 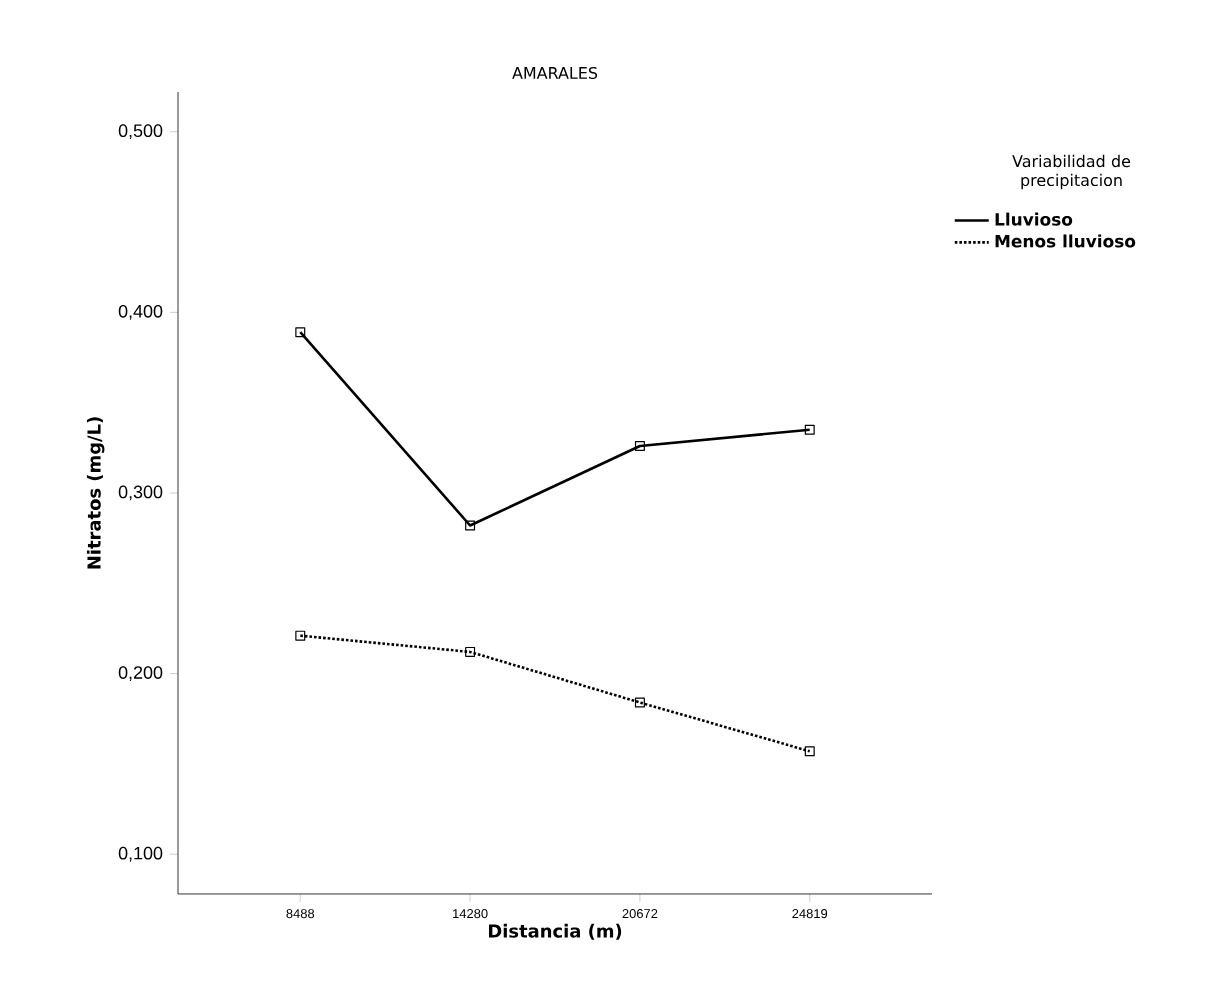 I want to click on legend-label: Menos lluvioso, so click(x=1065, y=241).